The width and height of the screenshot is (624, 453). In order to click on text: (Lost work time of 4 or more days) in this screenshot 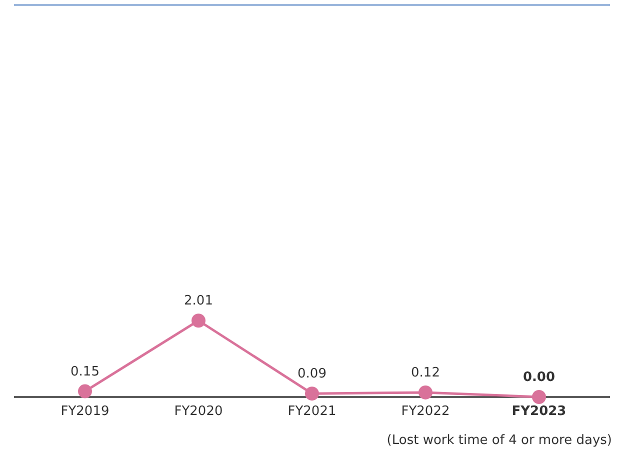, I will do `click(499, 440)`.